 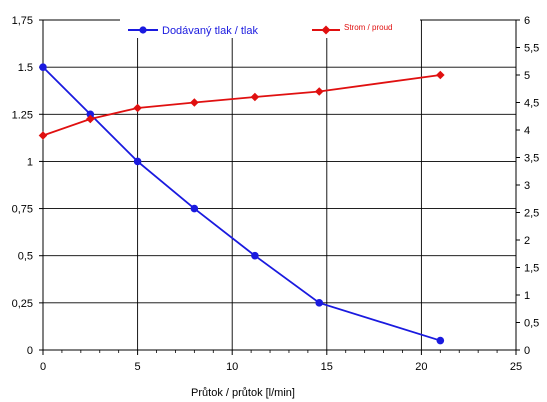 What do you see at coordinates (527, 241) in the screenshot?
I see `right-y-tick-label: 2` at bounding box center [527, 241].